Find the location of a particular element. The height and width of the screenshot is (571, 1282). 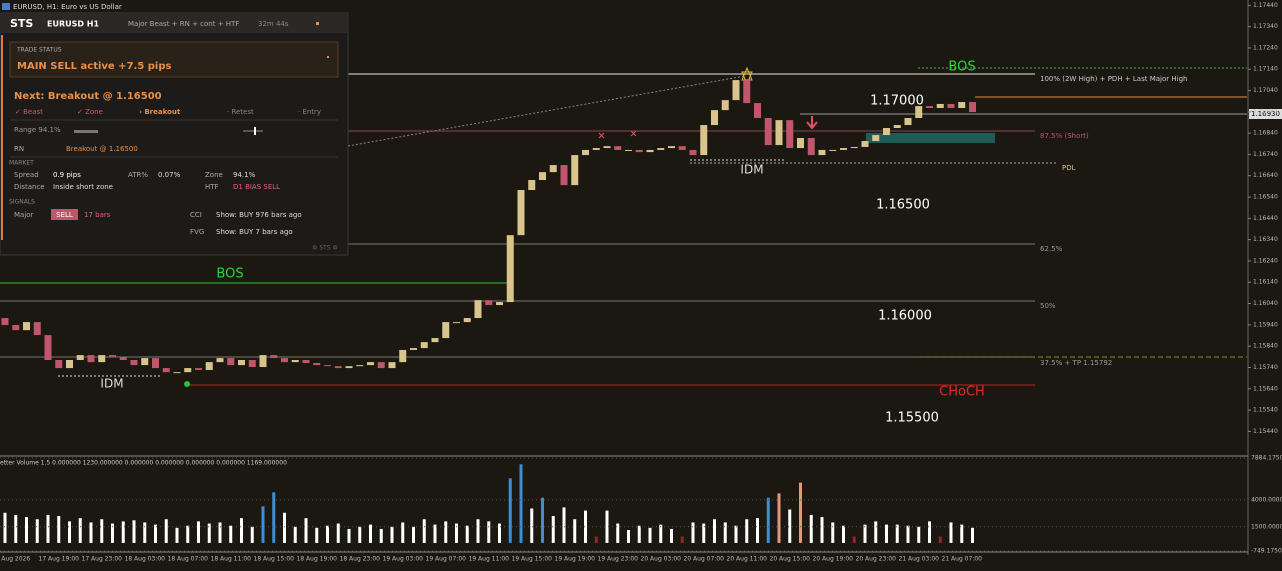

zone-box is located at coordinates (930, 138).